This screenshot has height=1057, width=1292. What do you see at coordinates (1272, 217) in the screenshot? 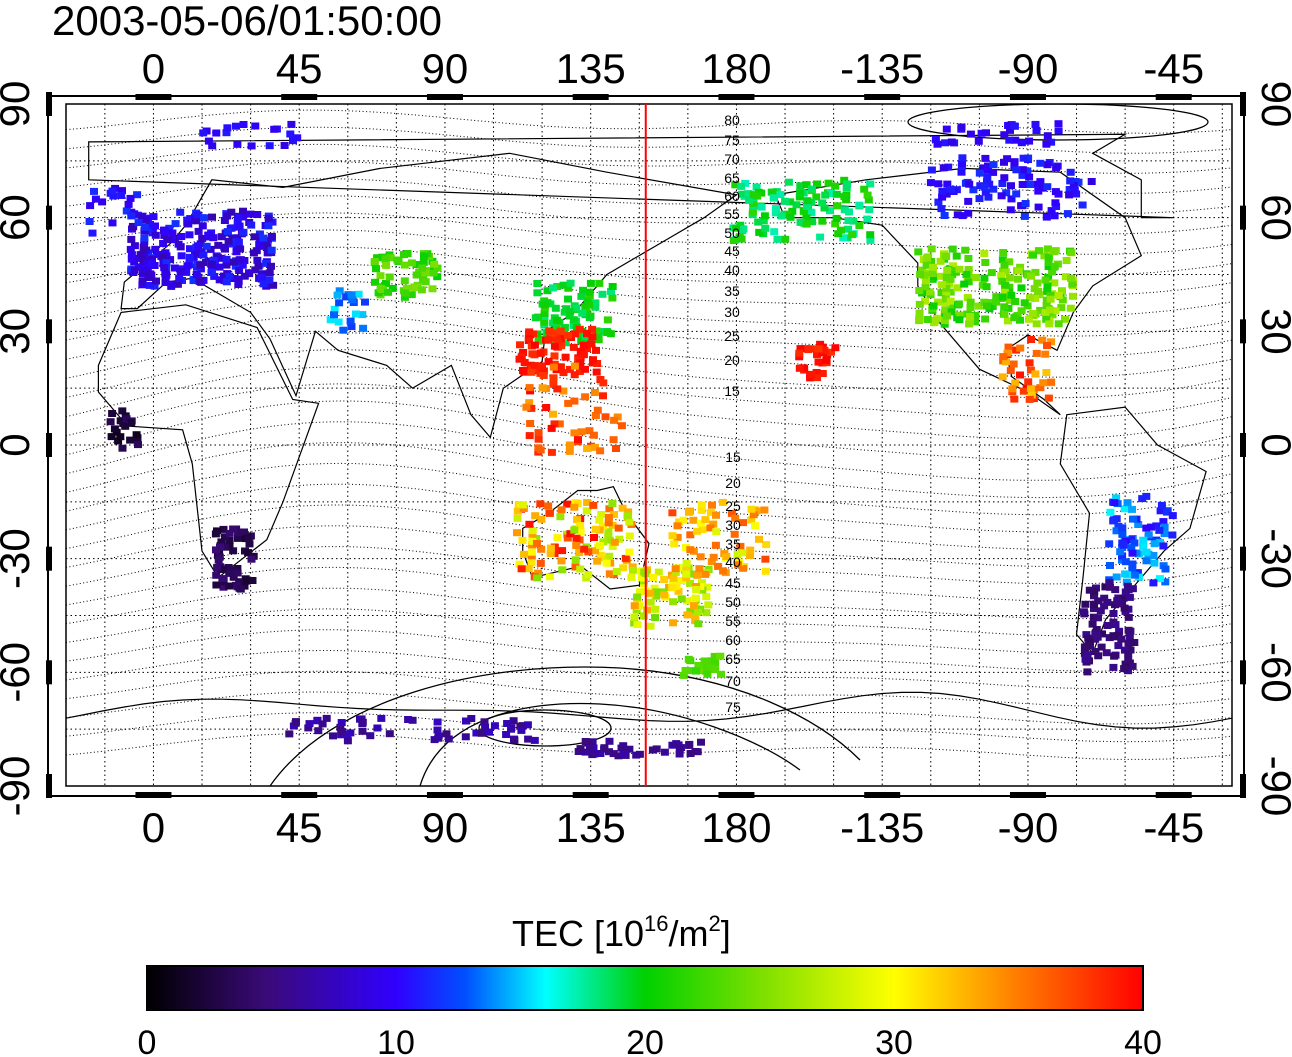
I see `right-latitude-tick-label: 60` at bounding box center [1272, 217].